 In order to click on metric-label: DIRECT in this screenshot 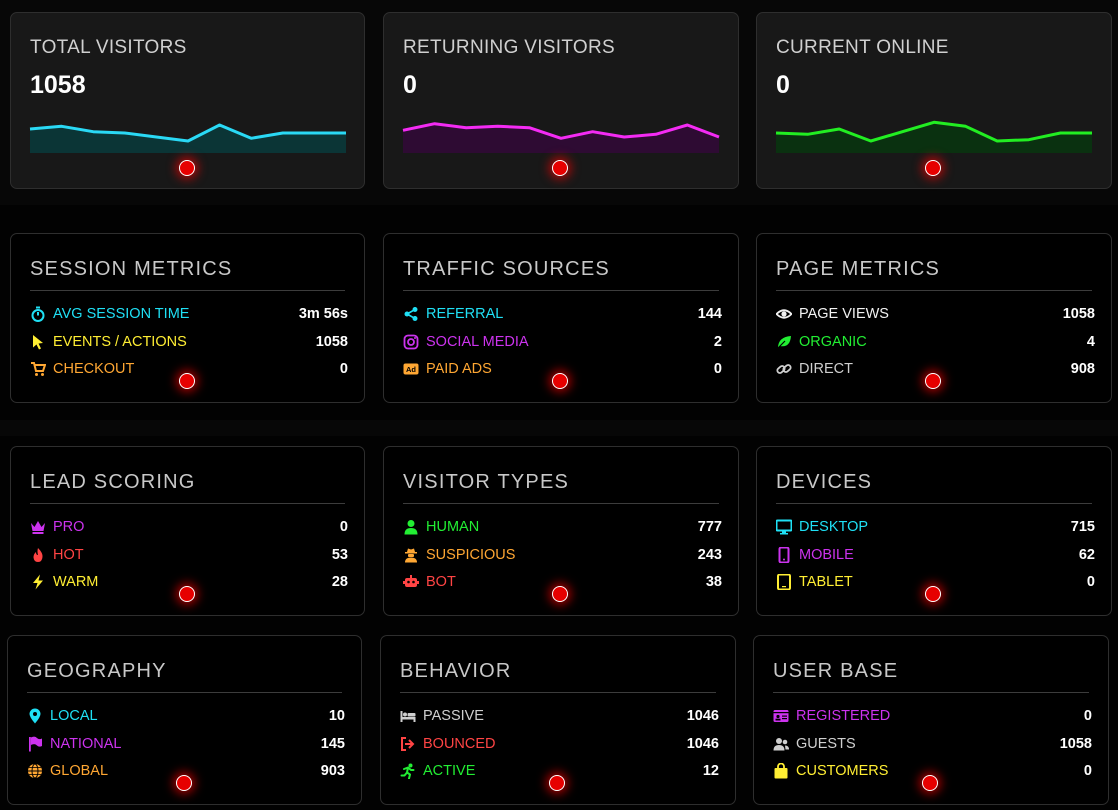, I will do `click(826, 369)`.